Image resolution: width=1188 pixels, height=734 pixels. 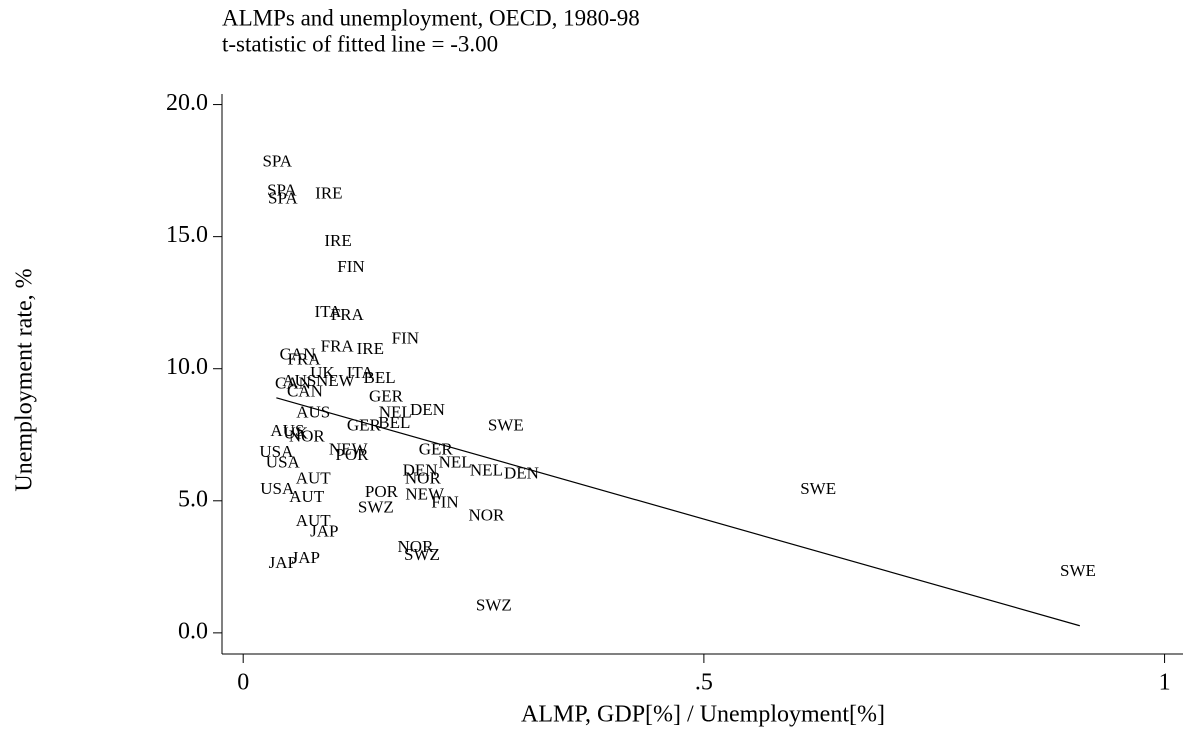 I want to click on y-tick-label: 15.0, so click(x=187, y=235).